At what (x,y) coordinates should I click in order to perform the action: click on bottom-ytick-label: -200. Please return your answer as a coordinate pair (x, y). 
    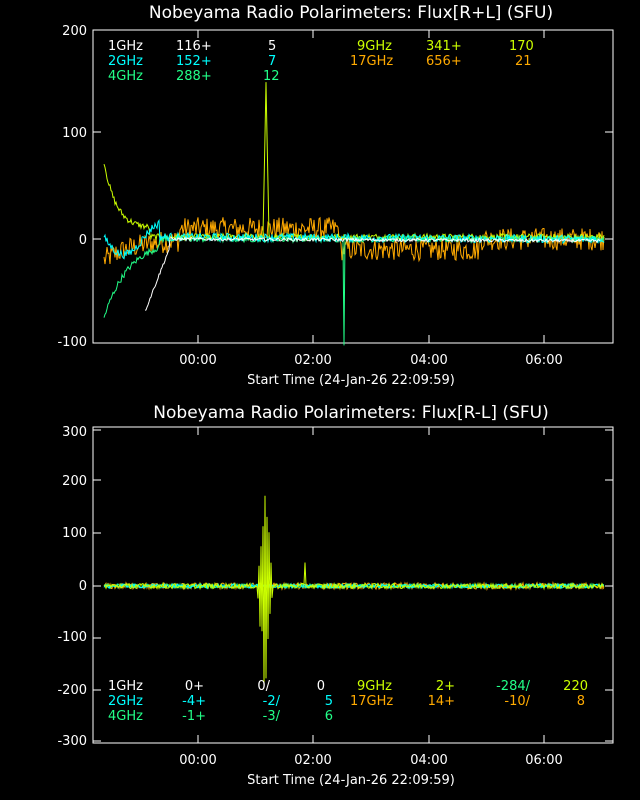
    Looking at the image, I should click on (72, 690).